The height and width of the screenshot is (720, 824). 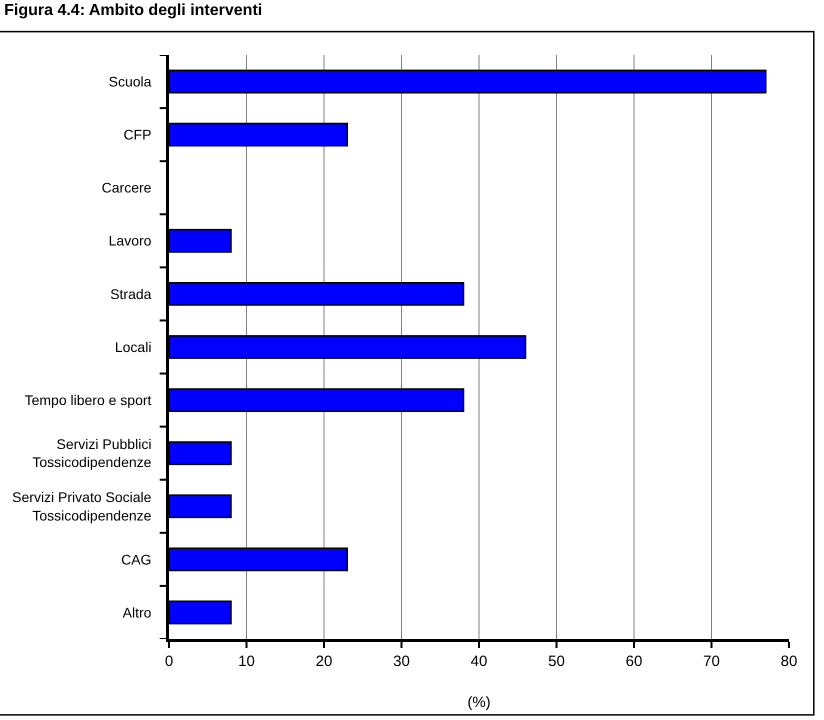 What do you see at coordinates (479, 702) in the screenshot?
I see `x-axis-title: (%)` at bounding box center [479, 702].